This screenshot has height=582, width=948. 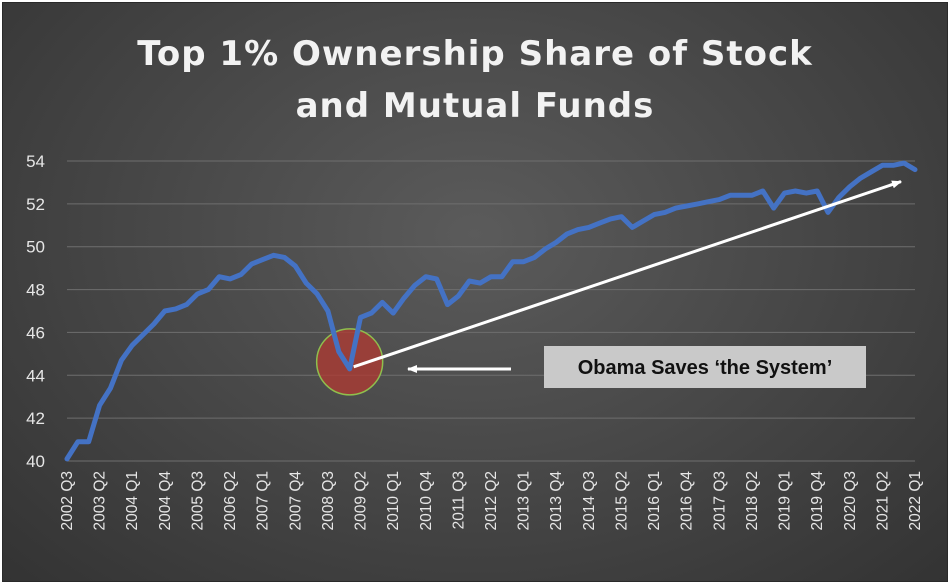 I want to click on y-tick-label: 40, so click(x=35, y=461).